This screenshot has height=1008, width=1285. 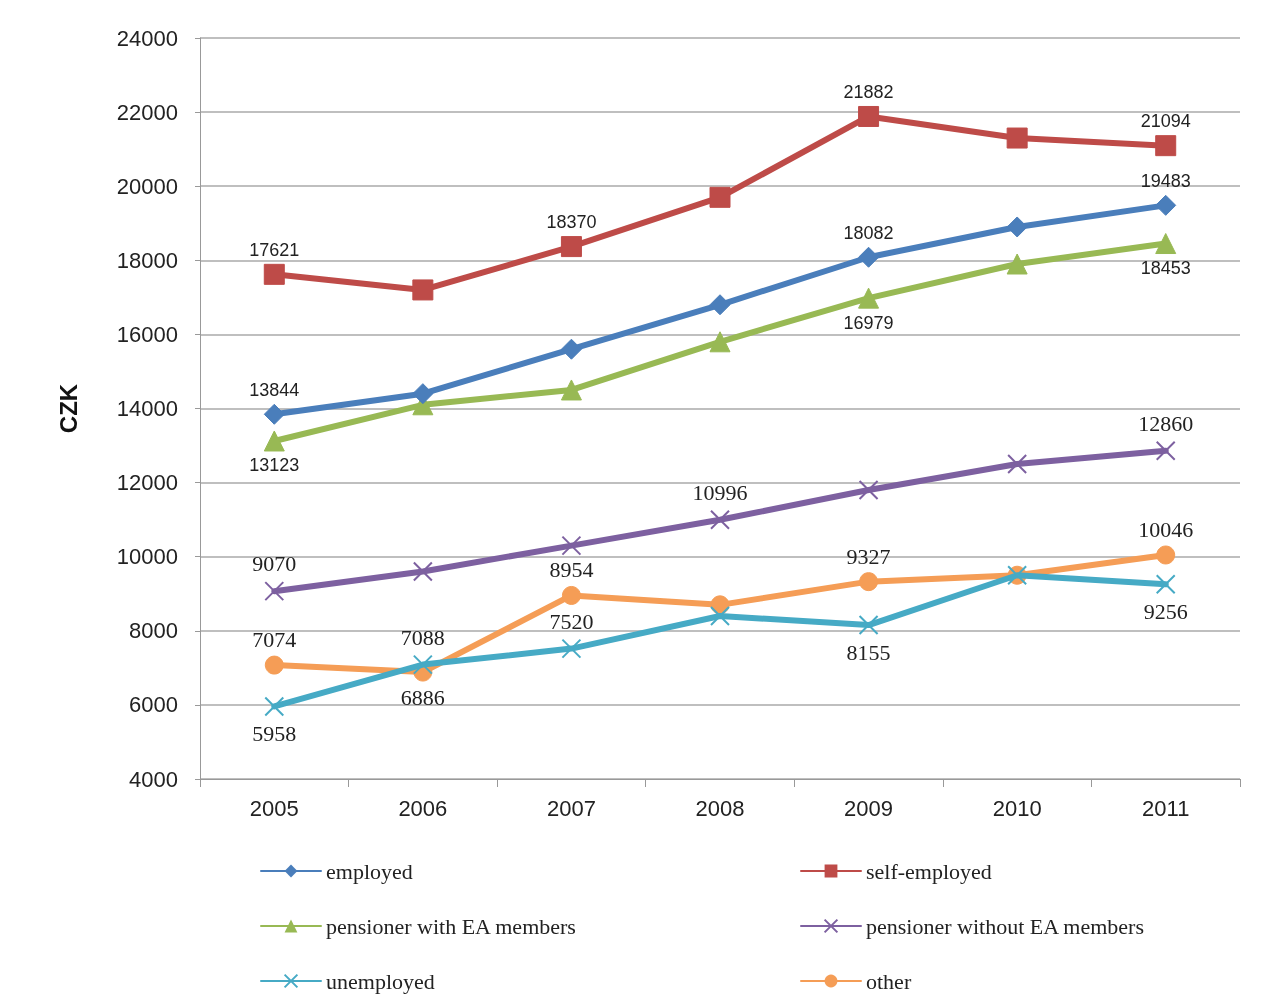 I want to click on y-tick-label: 18000, so click(x=147, y=260).